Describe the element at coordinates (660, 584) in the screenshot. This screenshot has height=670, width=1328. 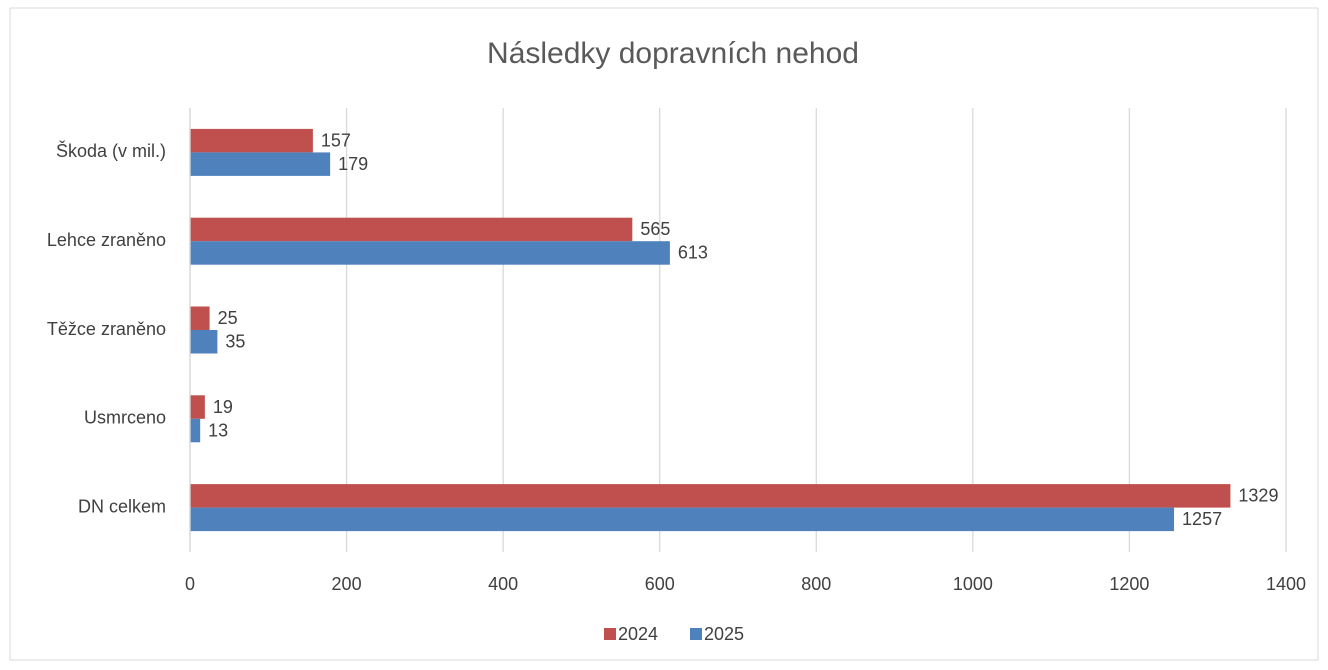
I see `x-tick-label: 600` at that location.